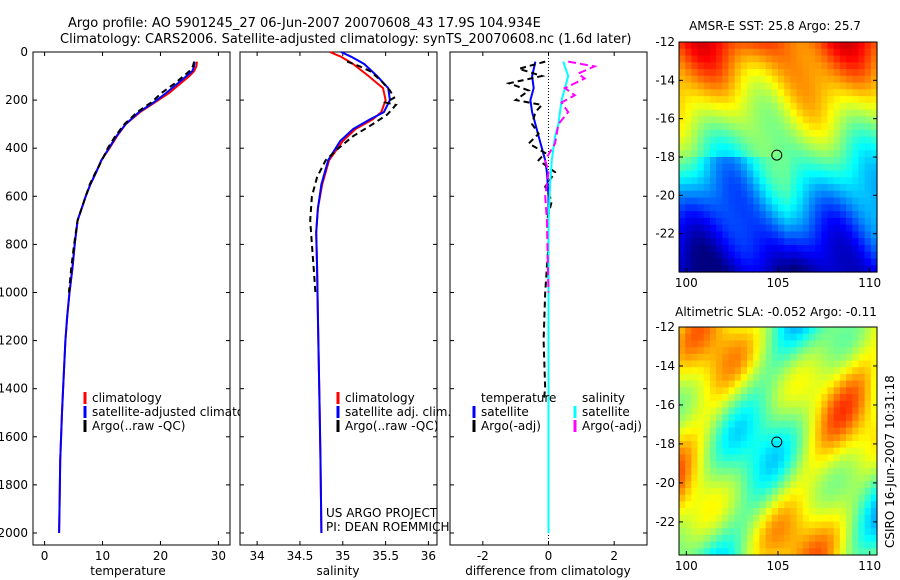 This screenshot has width=900, height=580. Describe the element at coordinates (14, 292) in the screenshot. I see `y-tick-label: 1000` at that location.